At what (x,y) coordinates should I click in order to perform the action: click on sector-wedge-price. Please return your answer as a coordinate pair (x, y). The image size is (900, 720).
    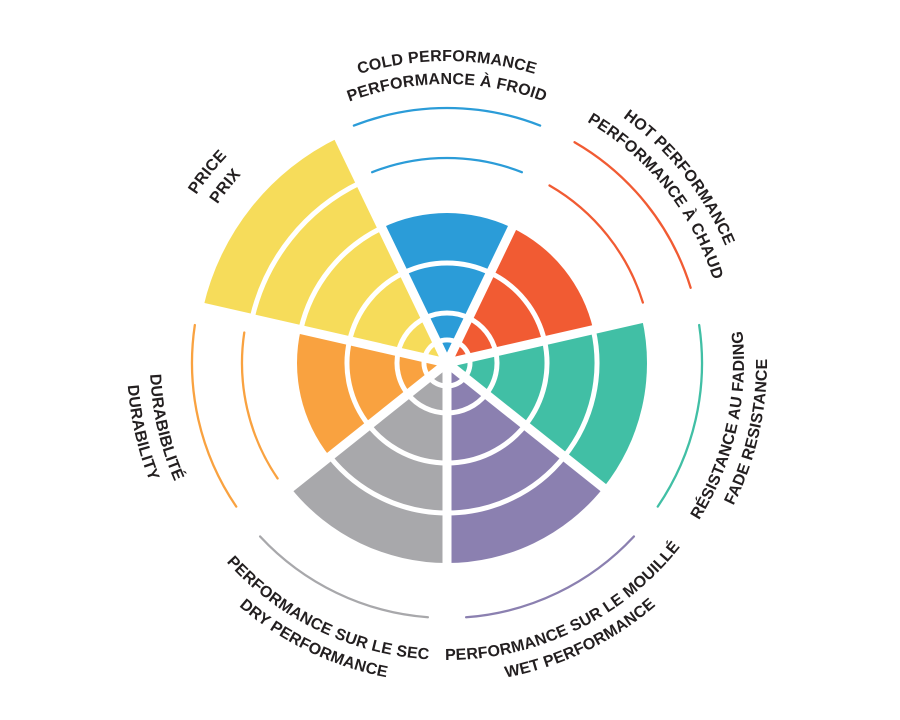
    Looking at the image, I should click on (325, 250).